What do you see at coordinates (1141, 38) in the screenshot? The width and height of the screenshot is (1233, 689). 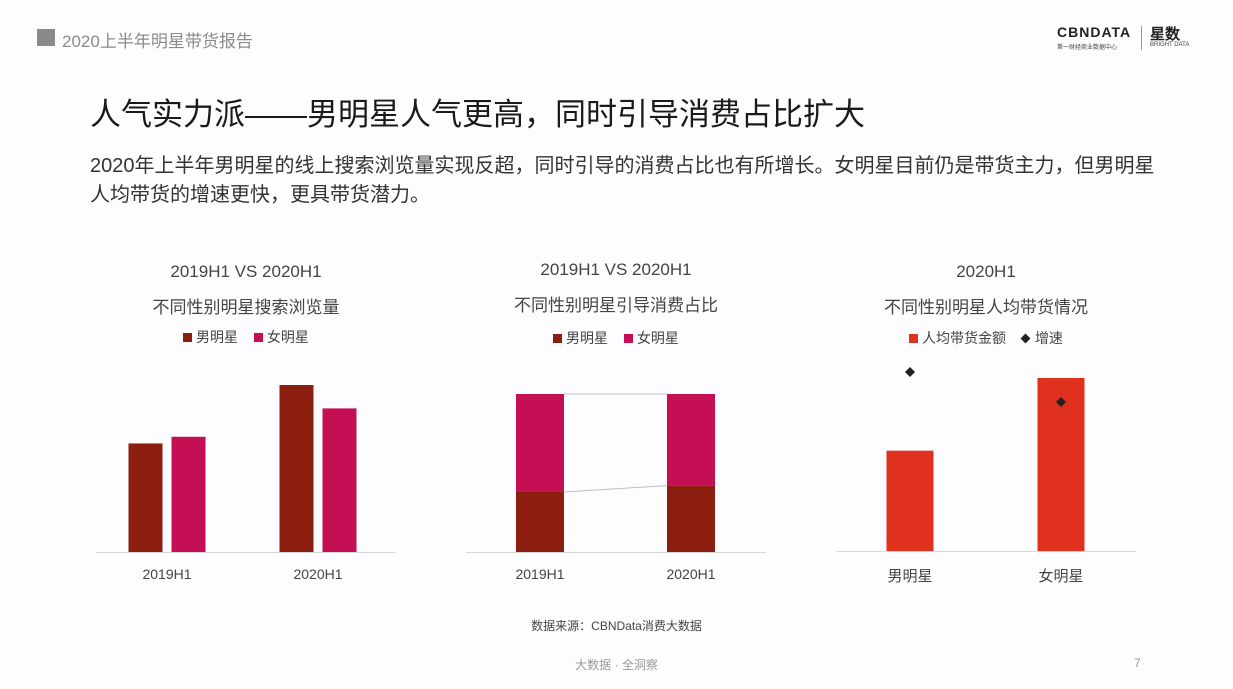 I see `logo-divider` at bounding box center [1141, 38].